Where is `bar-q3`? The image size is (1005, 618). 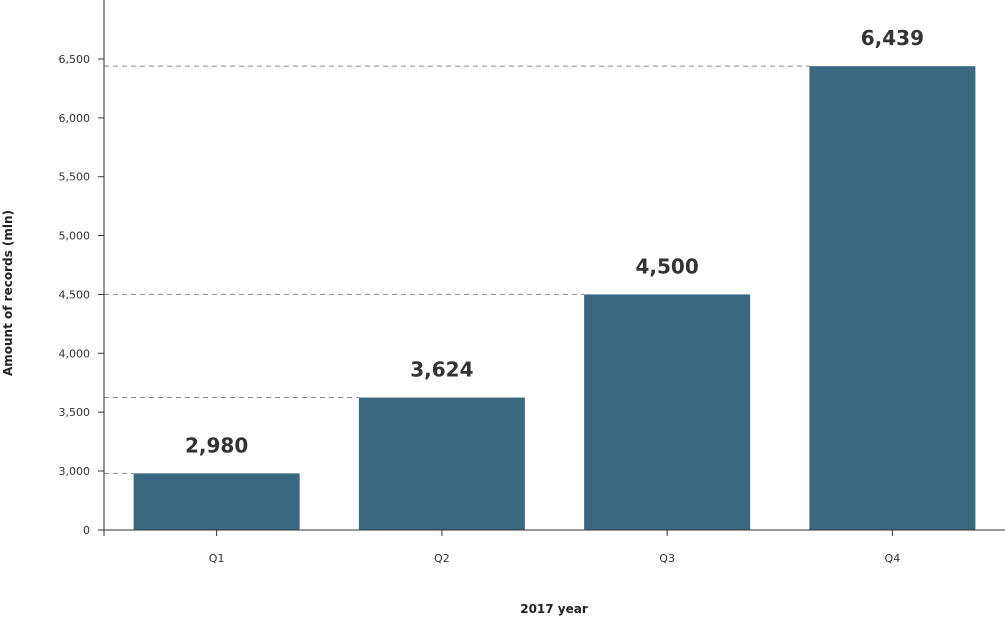
bar-q3 is located at coordinates (667, 412).